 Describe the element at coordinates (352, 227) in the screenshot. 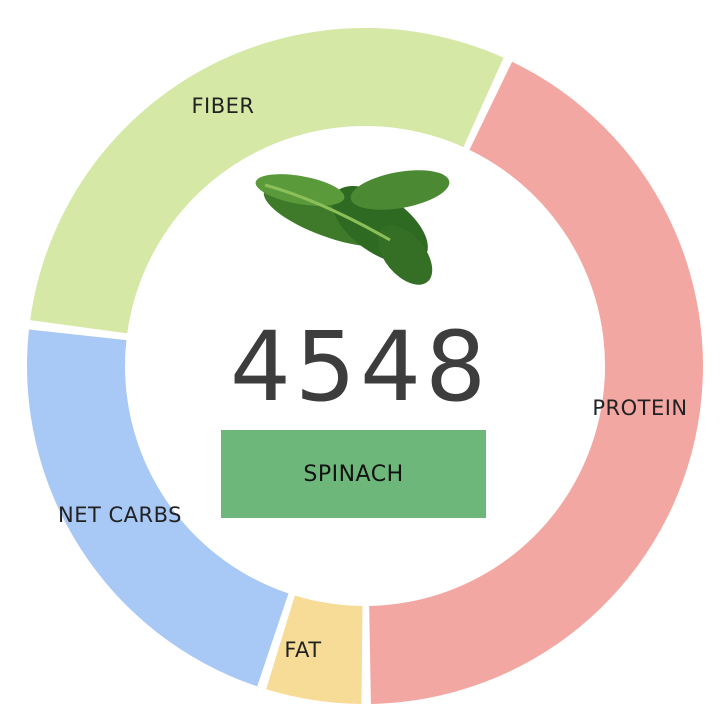

I see `spinach-image` at that location.